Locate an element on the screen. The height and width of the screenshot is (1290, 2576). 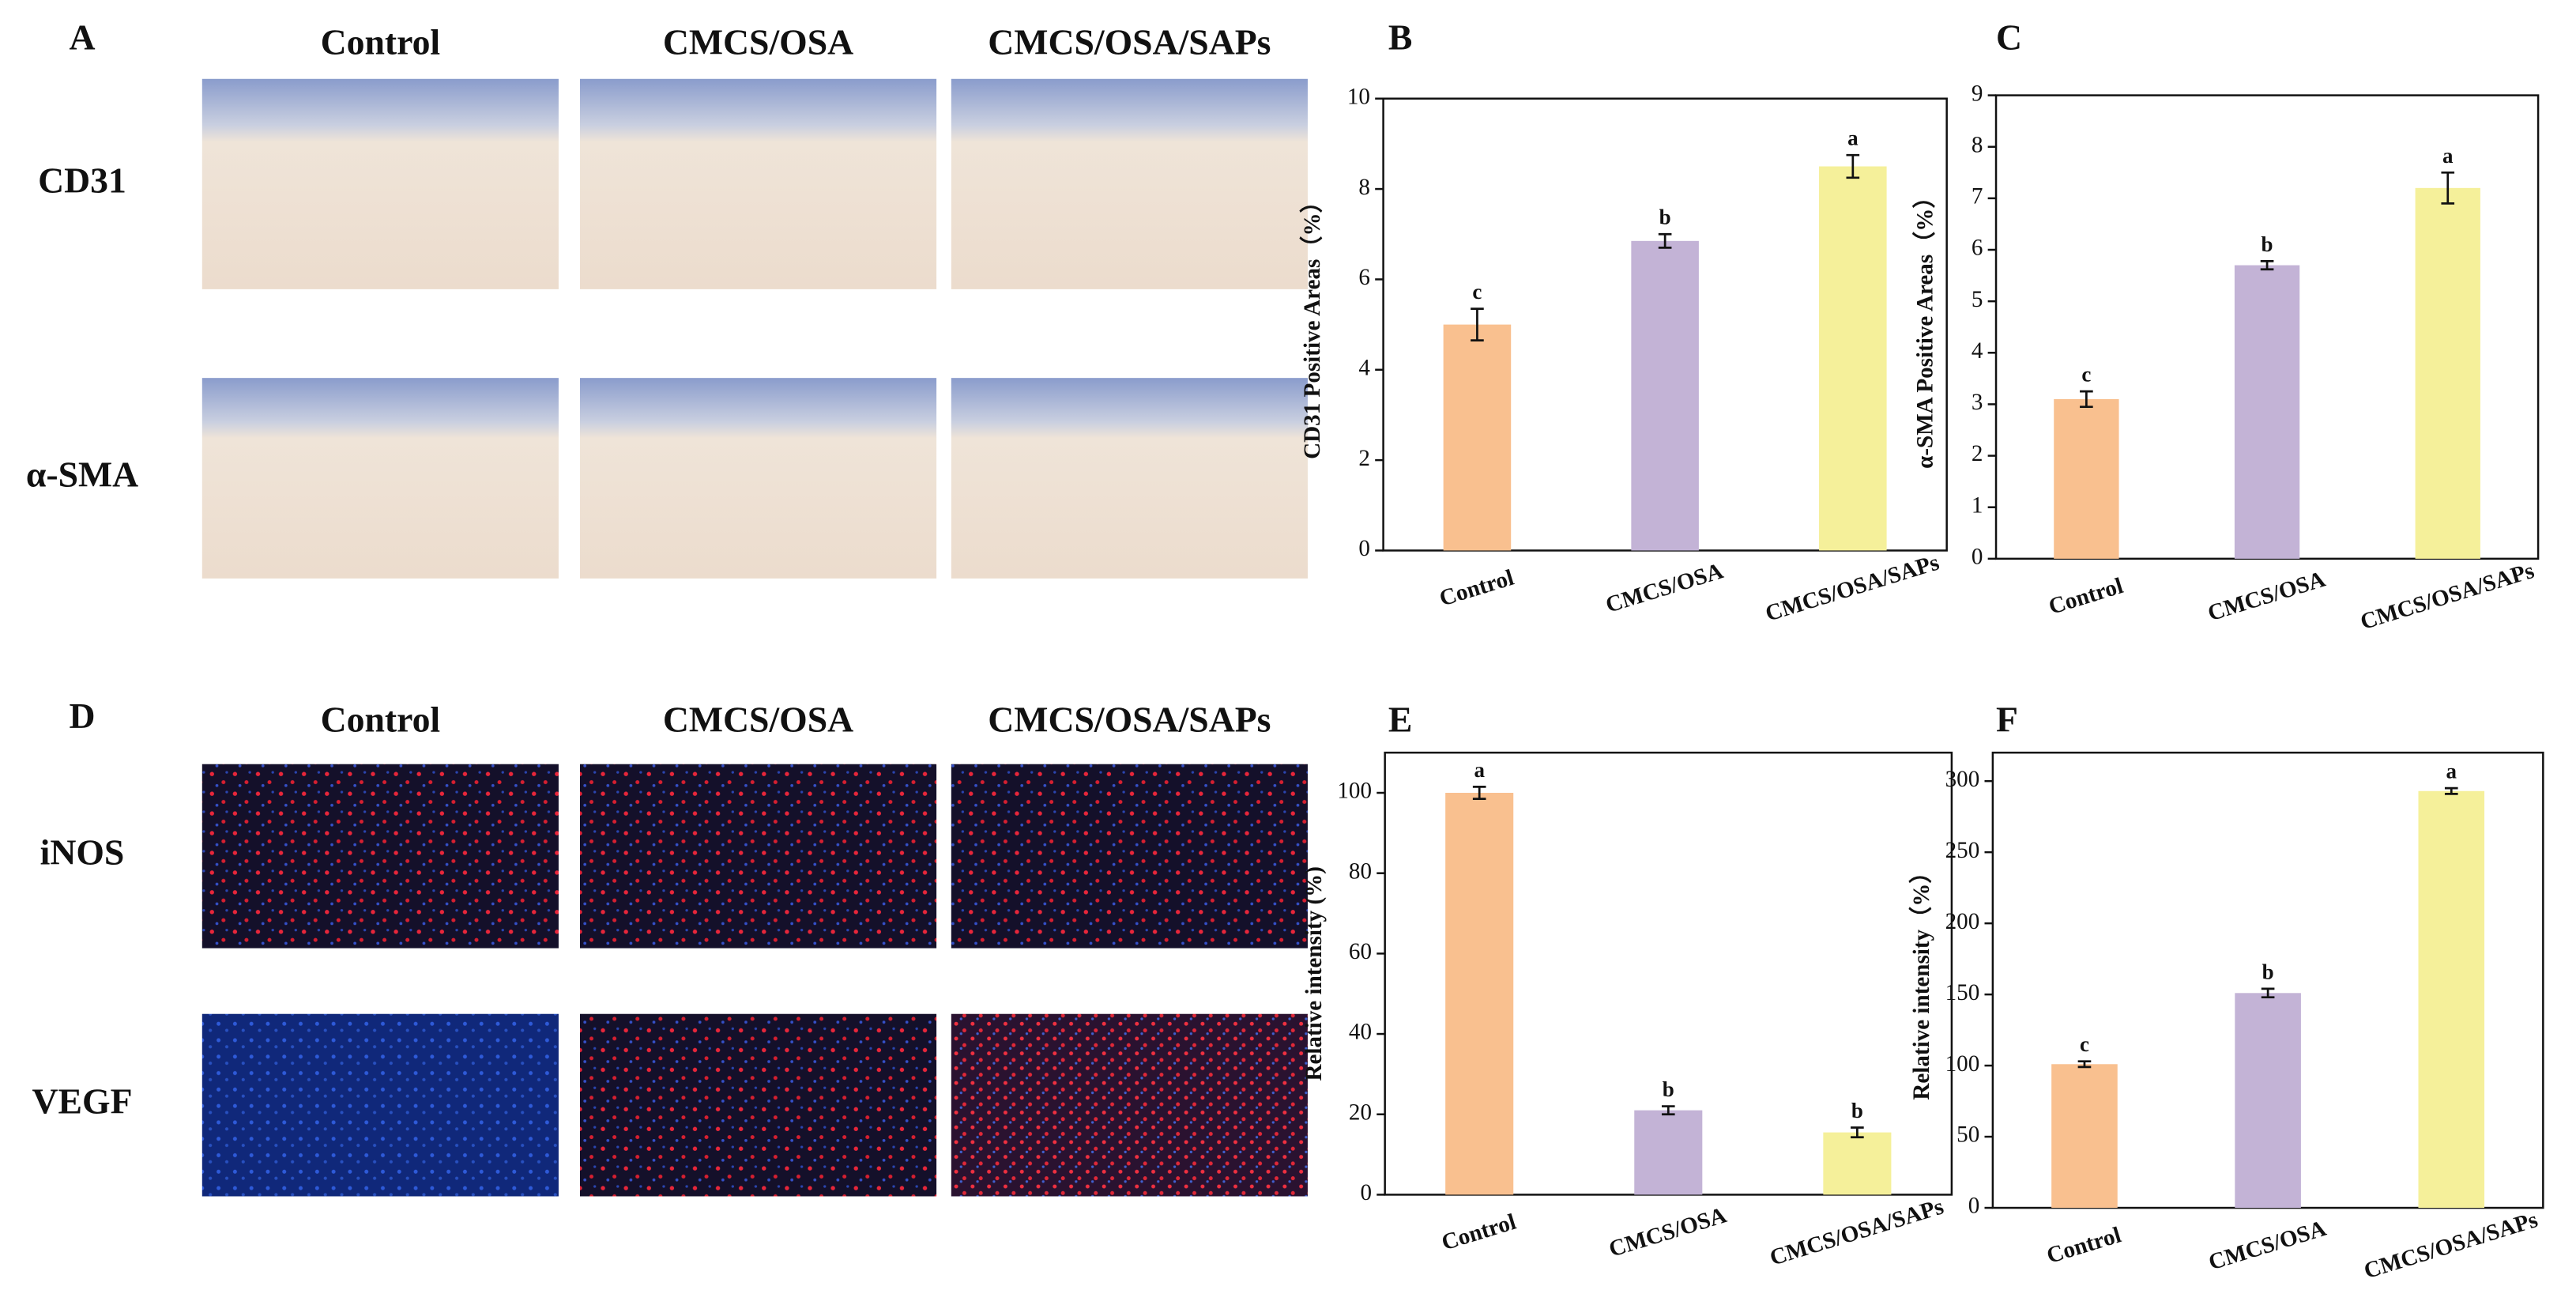
panel-letter: E is located at coordinates (1400, 719).